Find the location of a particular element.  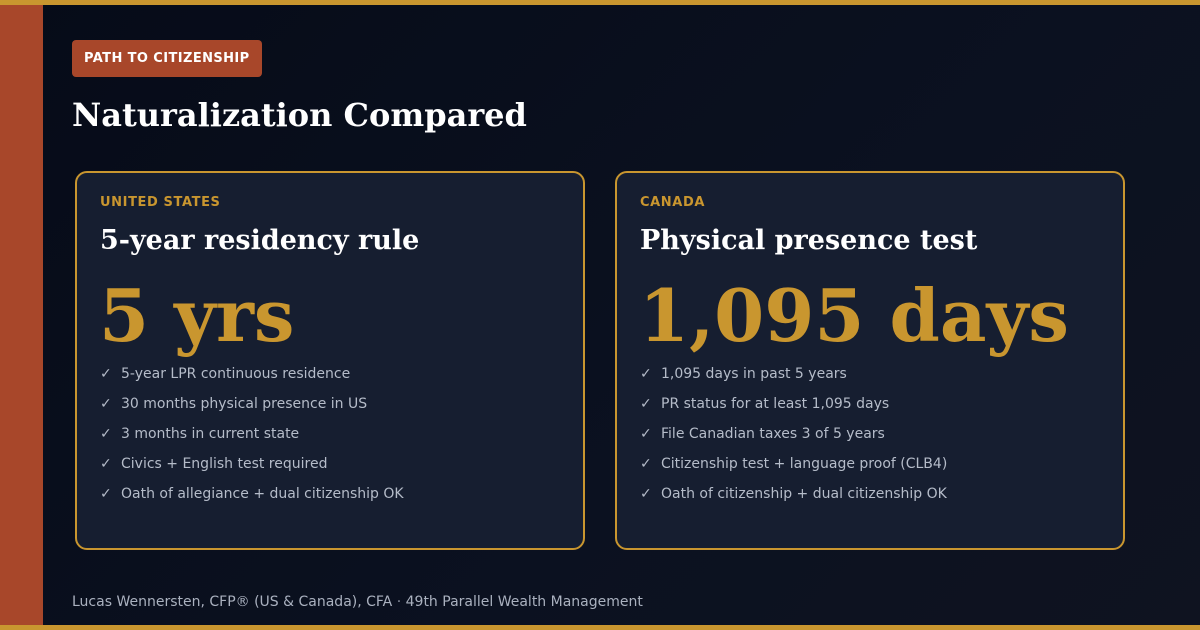

list-item: ✓ 3 months in current state is located at coordinates (252, 438).